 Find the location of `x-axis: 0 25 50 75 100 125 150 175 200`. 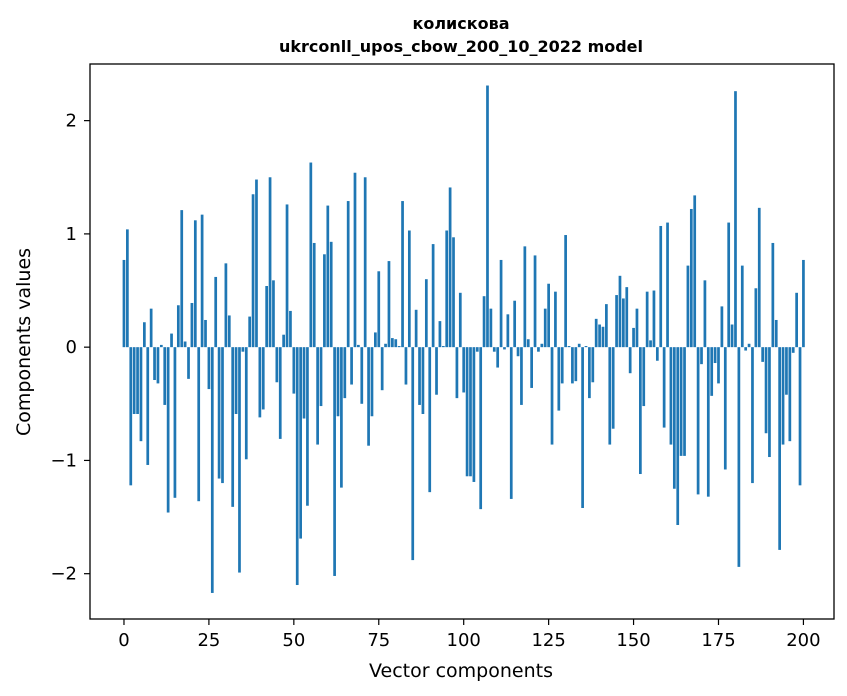

x-axis: 0 25 50 75 100 125 150 175 200 is located at coordinates (469, 635).